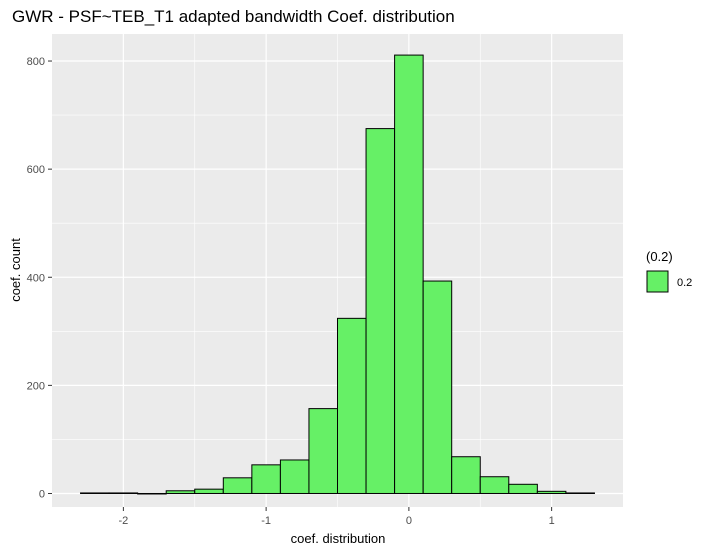  I want to click on y-axis-ticks: 0 200 400 600 800, so click(39, 278).